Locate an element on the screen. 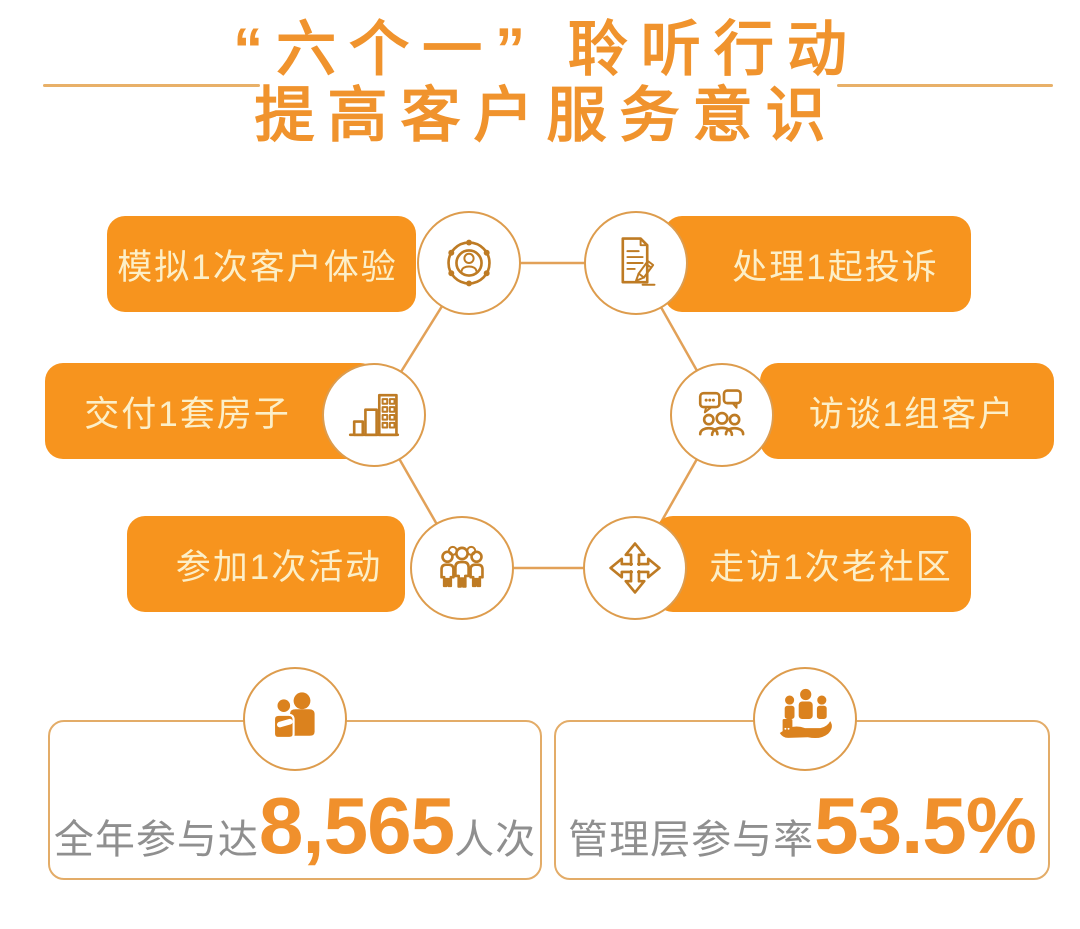 The width and height of the screenshot is (1080, 929). pill-handle-complaint: 处理1起投诉 is located at coordinates (817, 264).